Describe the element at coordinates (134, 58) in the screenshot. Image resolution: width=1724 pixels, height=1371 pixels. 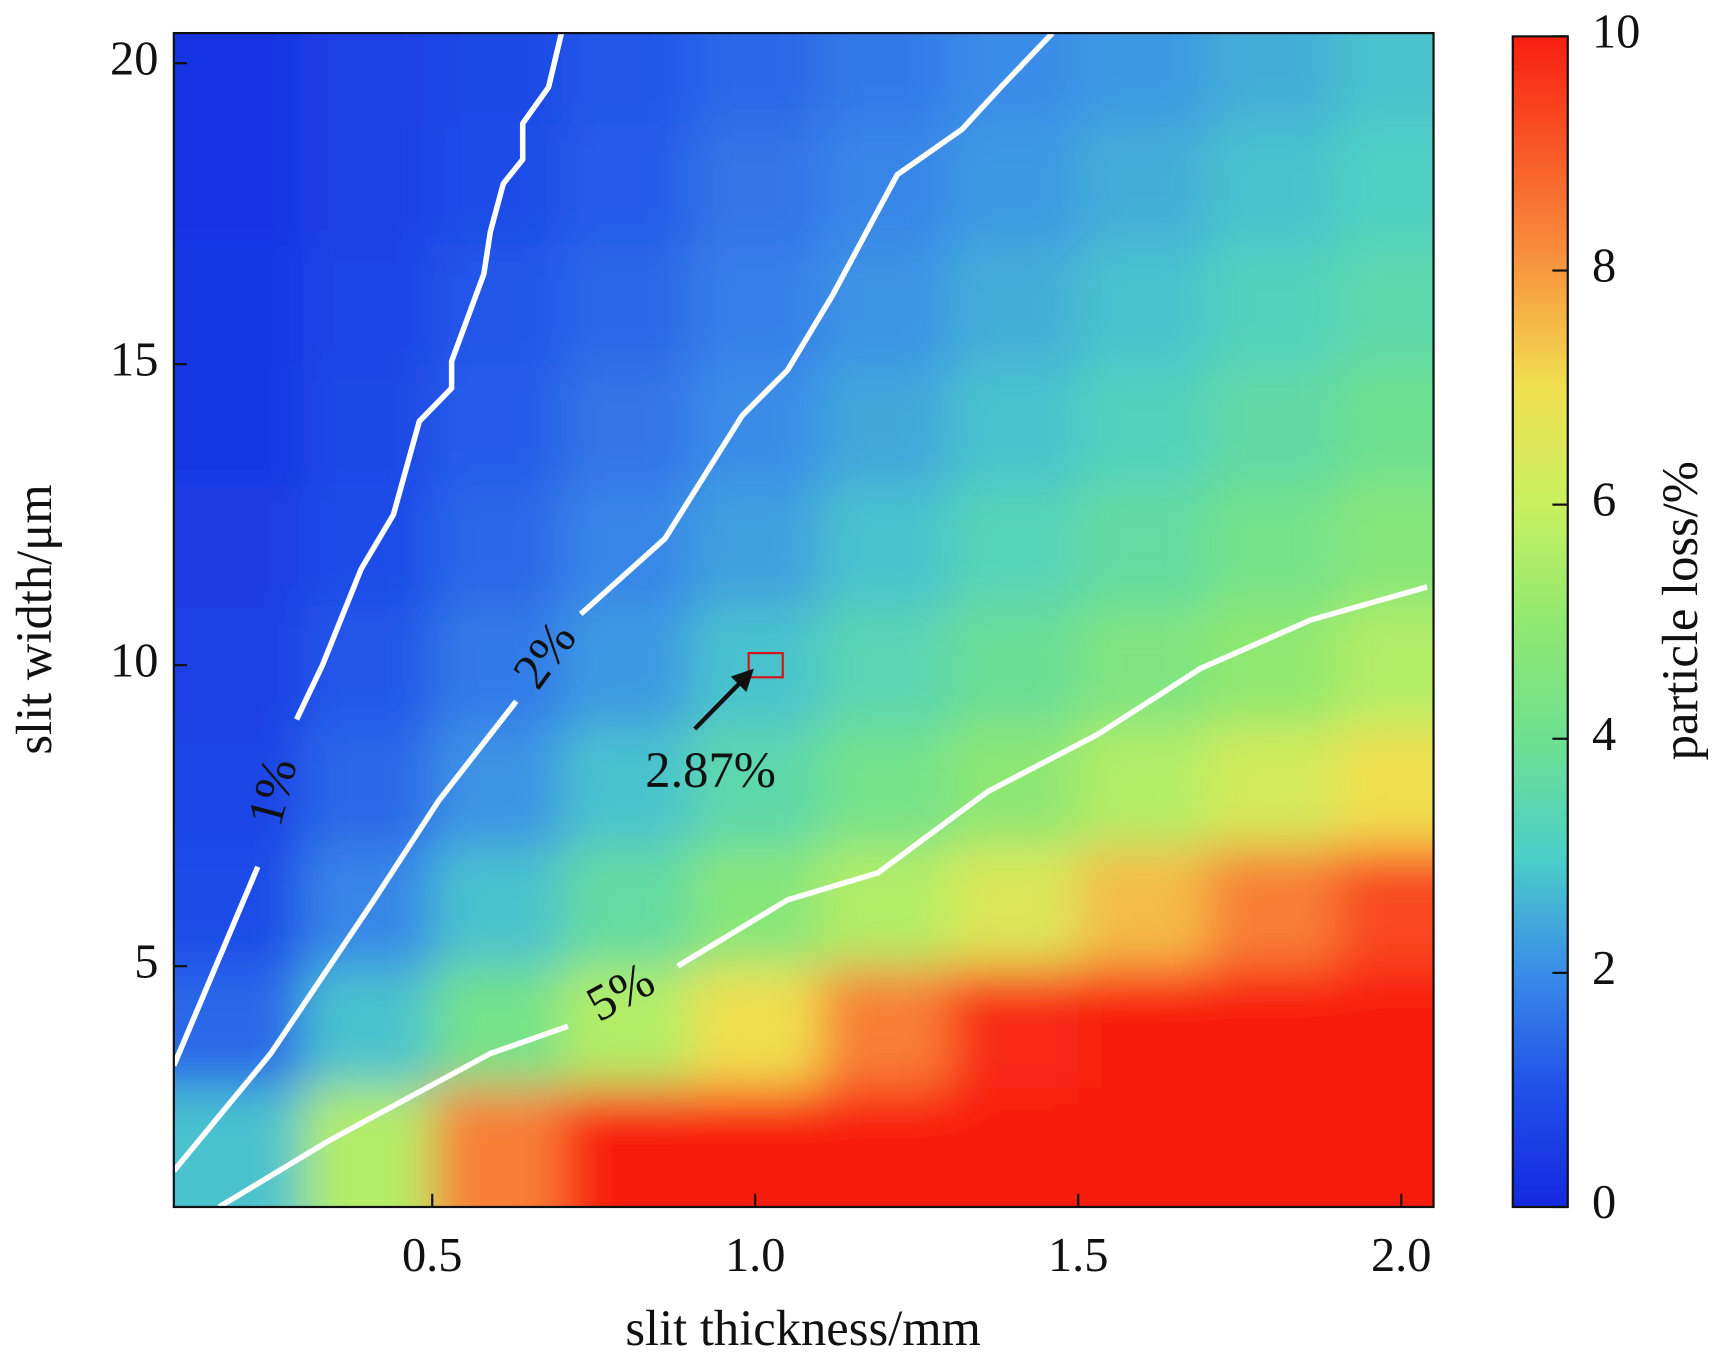
I see `y-tick-label: 20` at that location.